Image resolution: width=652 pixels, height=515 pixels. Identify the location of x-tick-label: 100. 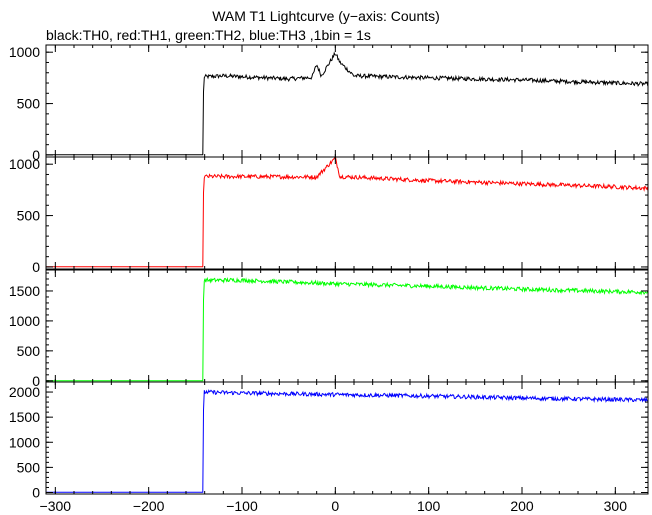
(429, 506).